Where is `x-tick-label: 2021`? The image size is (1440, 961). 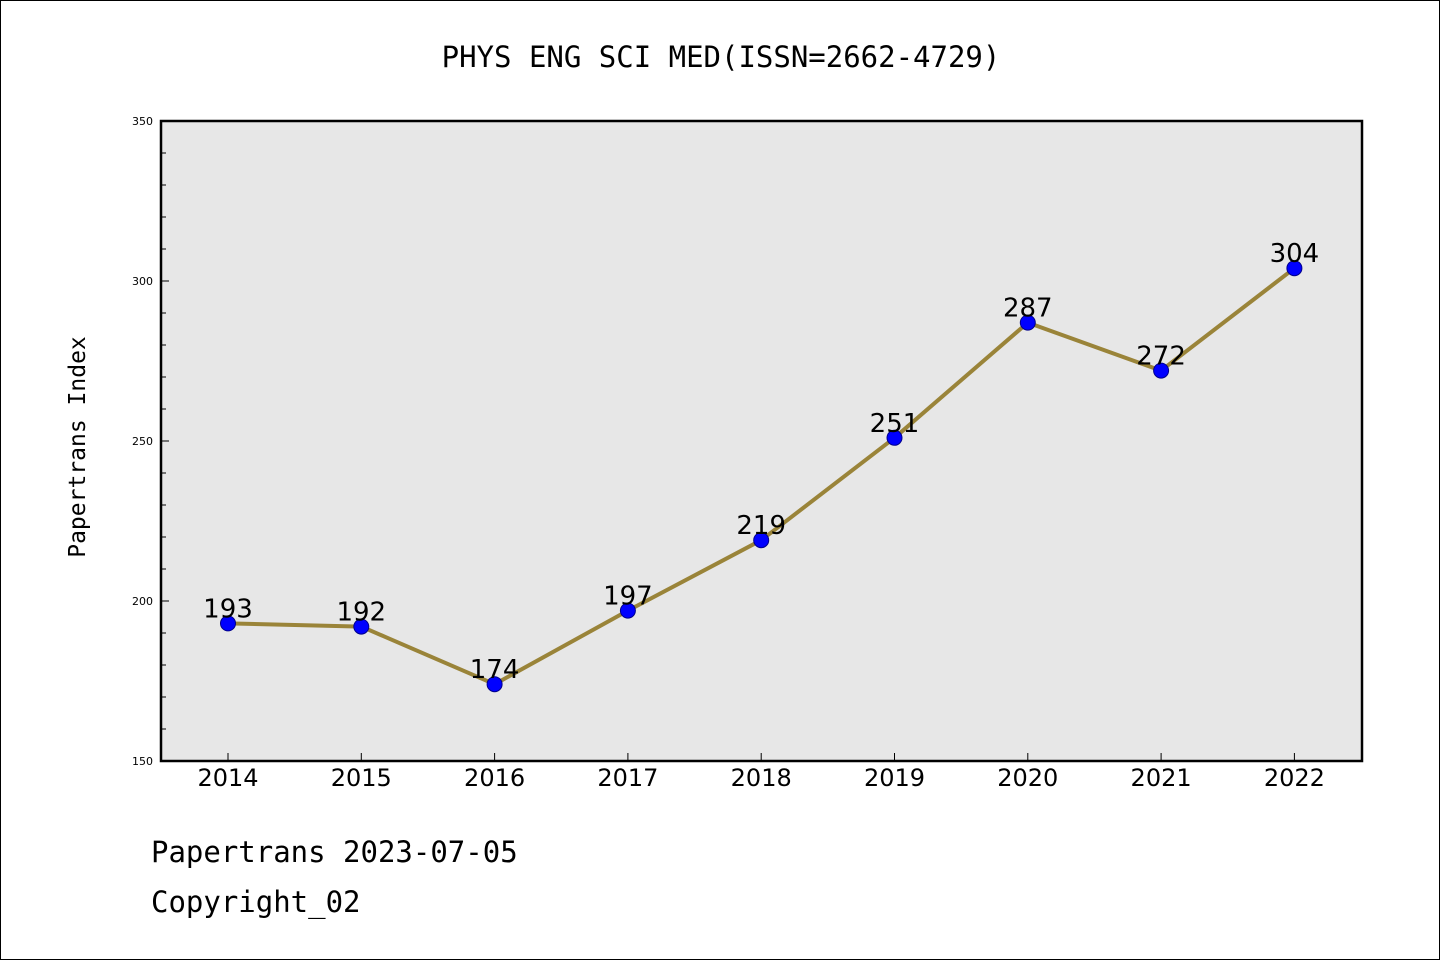
x-tick-label: 2021 is located at coordinates (1161, 778).